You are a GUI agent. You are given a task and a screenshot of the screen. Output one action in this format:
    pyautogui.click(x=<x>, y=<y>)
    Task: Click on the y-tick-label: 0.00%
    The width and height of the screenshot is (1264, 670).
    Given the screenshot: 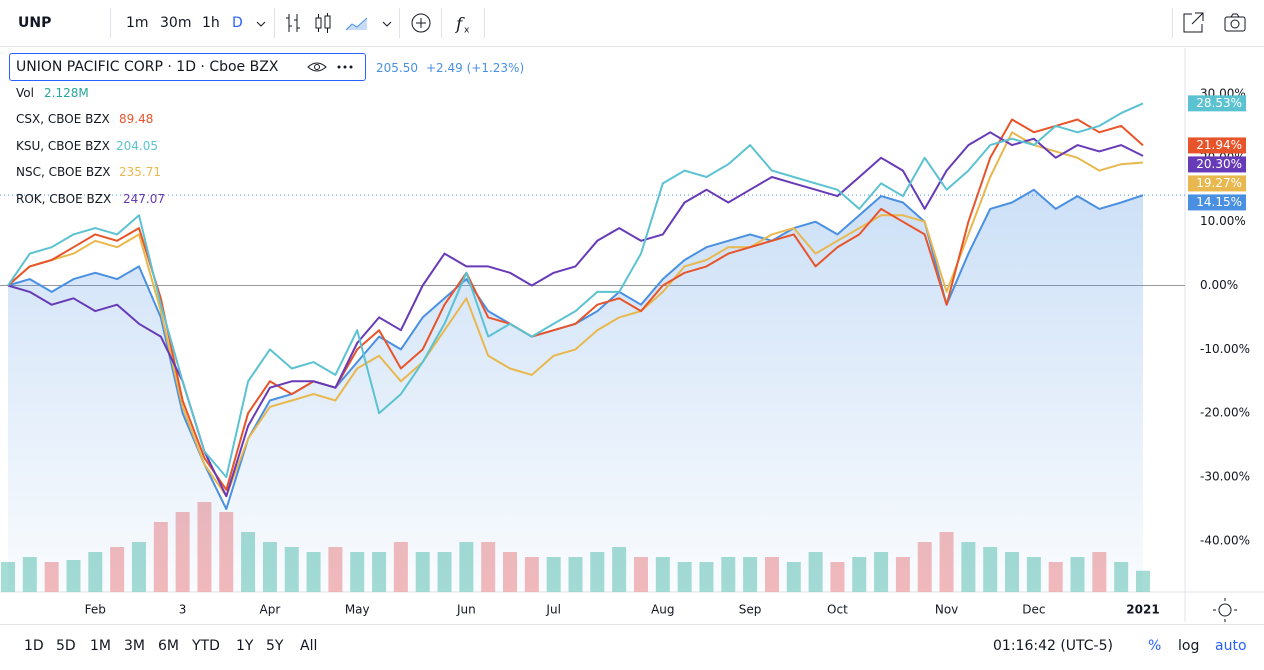 What is the action you would take?
    pyautogui.click(x=1219, y=285)
    